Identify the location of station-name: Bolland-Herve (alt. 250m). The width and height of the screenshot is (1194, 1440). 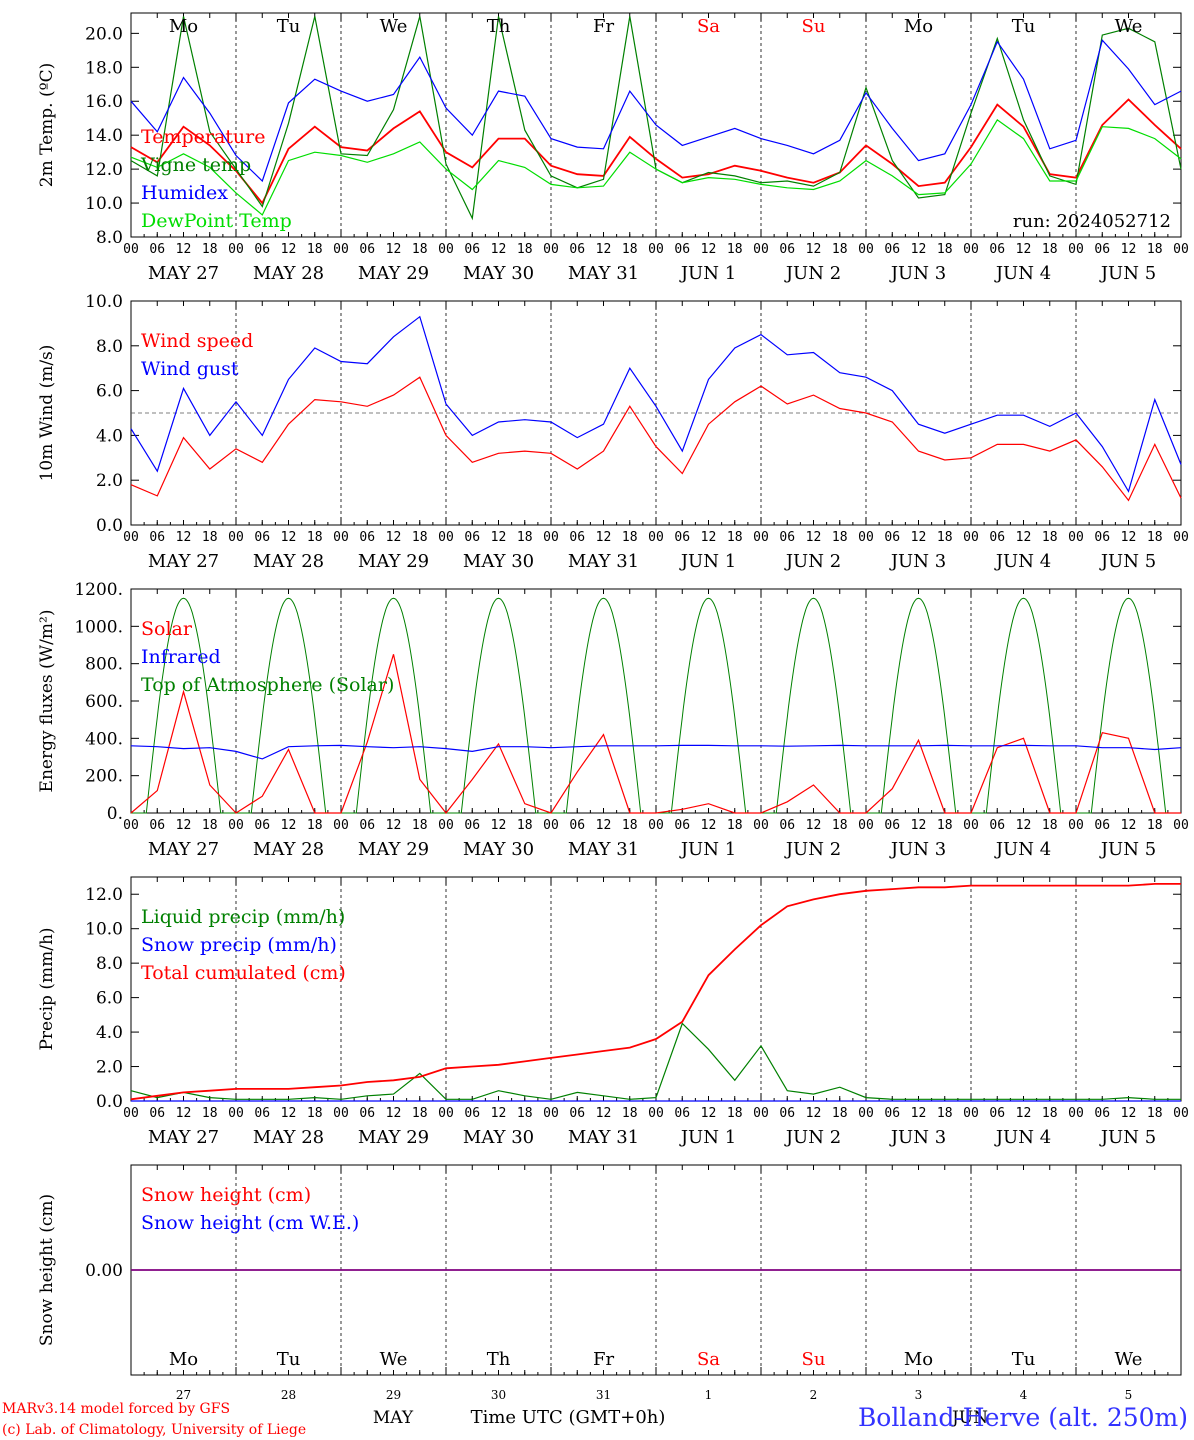
(1023, 1417).